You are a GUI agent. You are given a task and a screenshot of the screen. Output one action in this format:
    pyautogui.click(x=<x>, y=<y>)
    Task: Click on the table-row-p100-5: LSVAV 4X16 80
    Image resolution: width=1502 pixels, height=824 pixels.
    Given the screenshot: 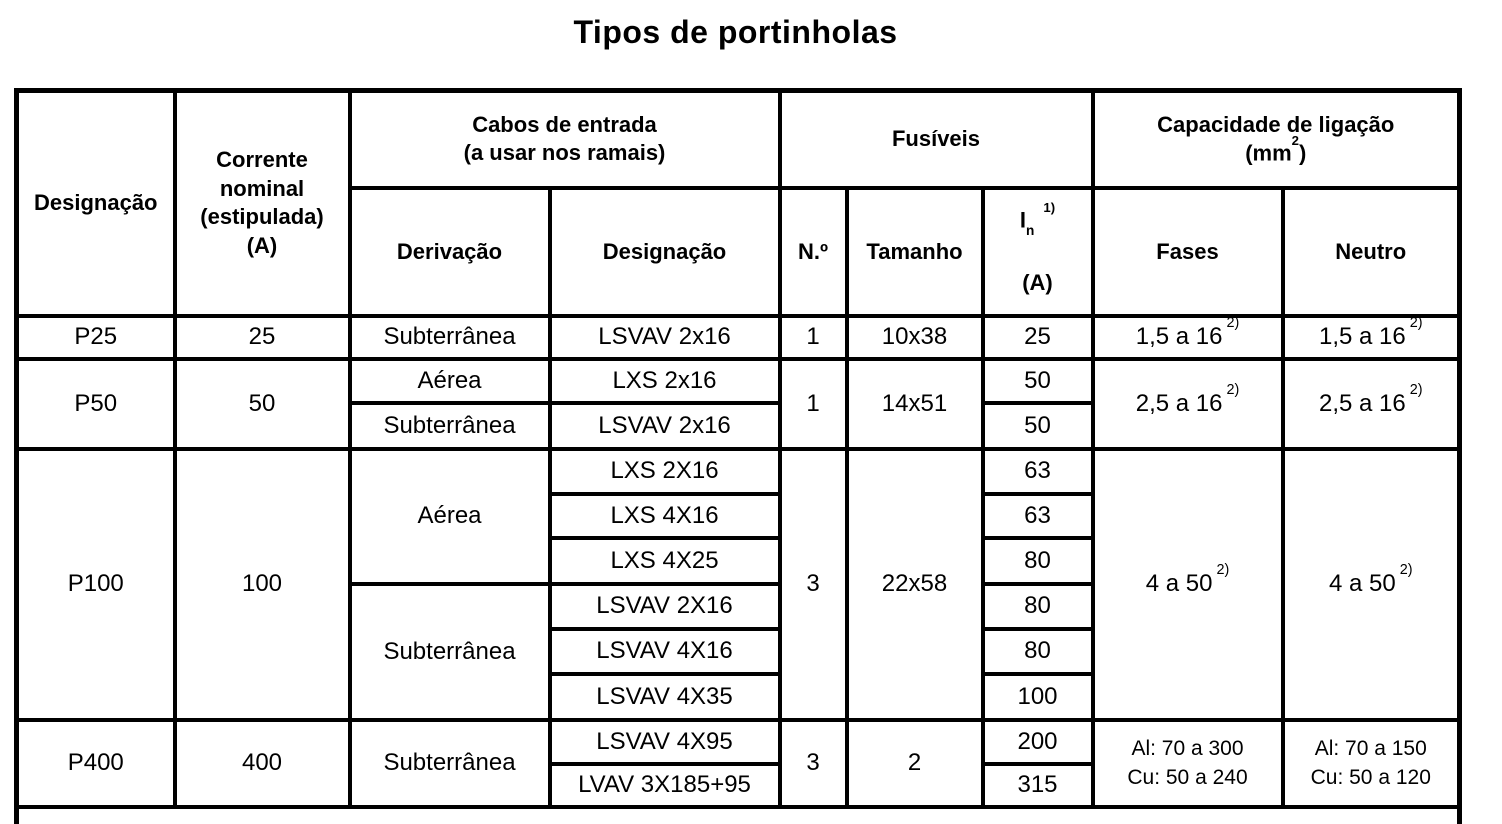 What is the action you would take?
    pyautogui.click(x=738, y=651)
    